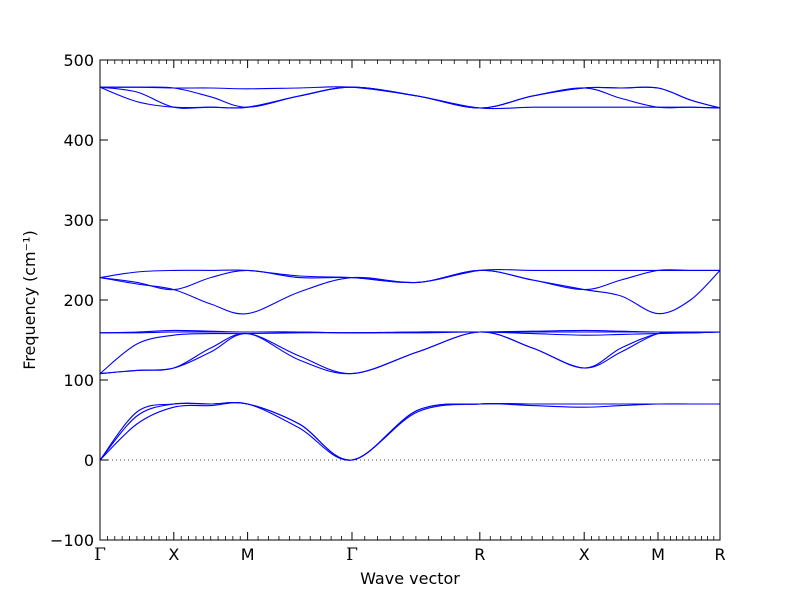  Describe the element at coordinates (78, 380) in the screenshot. I see `y-tick-label: 100` at that location.